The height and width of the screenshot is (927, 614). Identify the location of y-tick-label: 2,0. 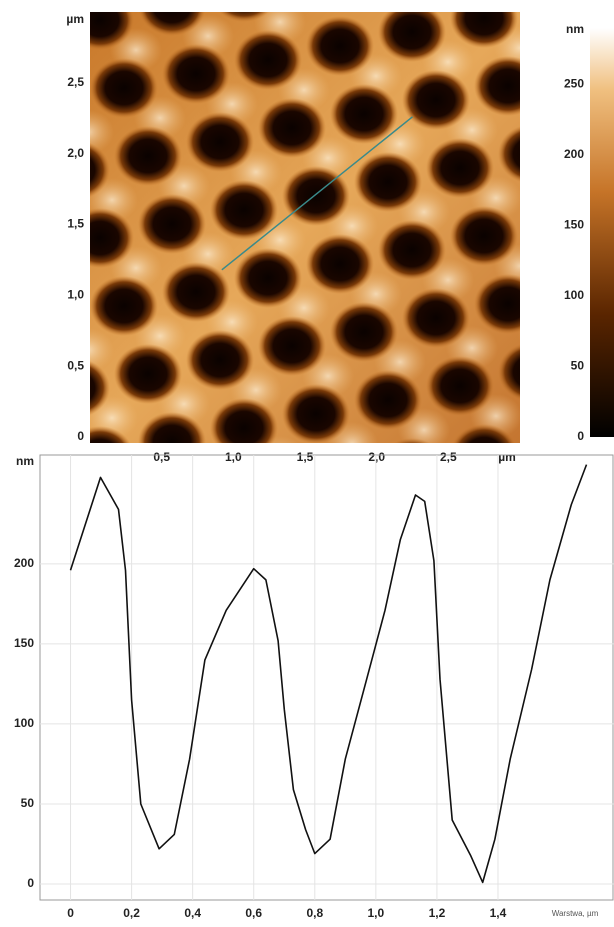
(75, 153).